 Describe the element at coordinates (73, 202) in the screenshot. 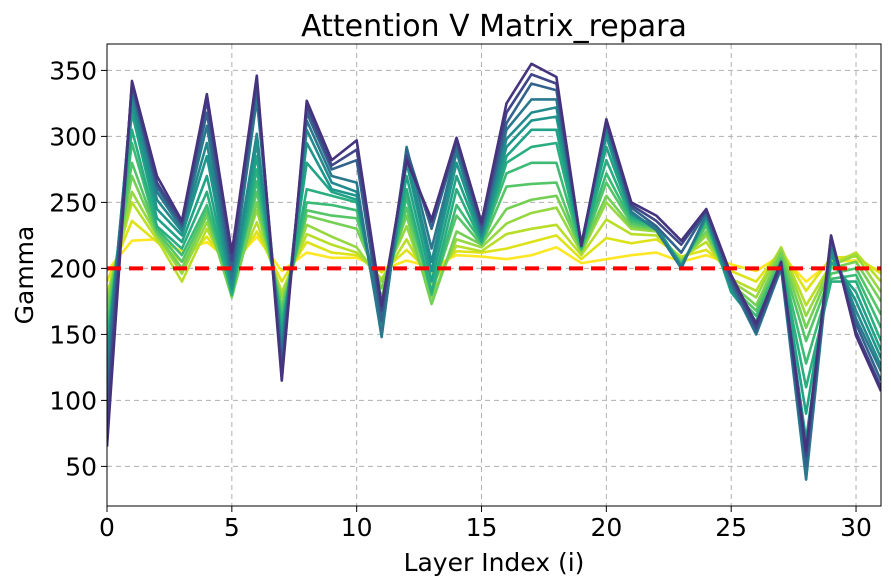

I see `y-tick-label: 250` at that location.